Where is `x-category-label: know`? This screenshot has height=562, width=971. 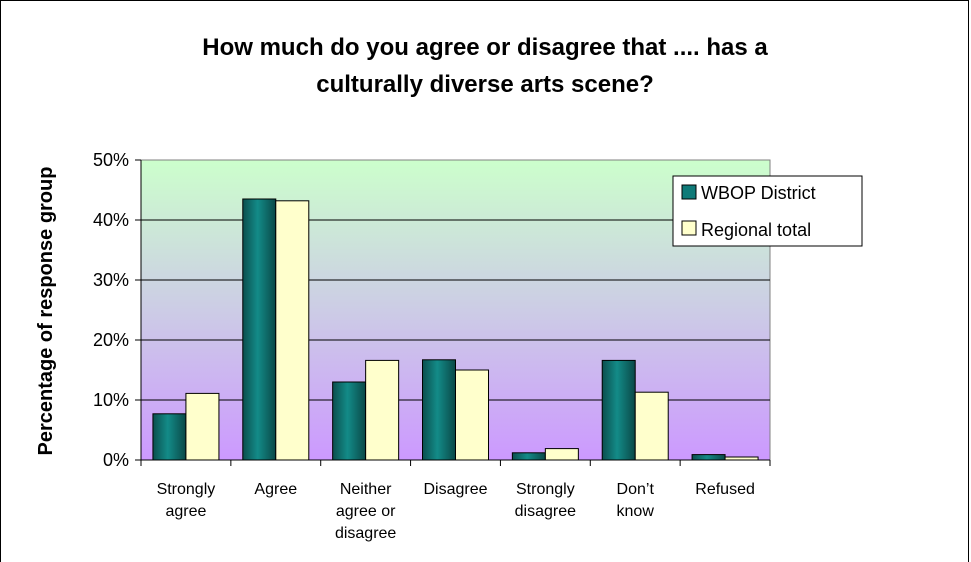 x-category-label: know is located at coordinates (636, 511).